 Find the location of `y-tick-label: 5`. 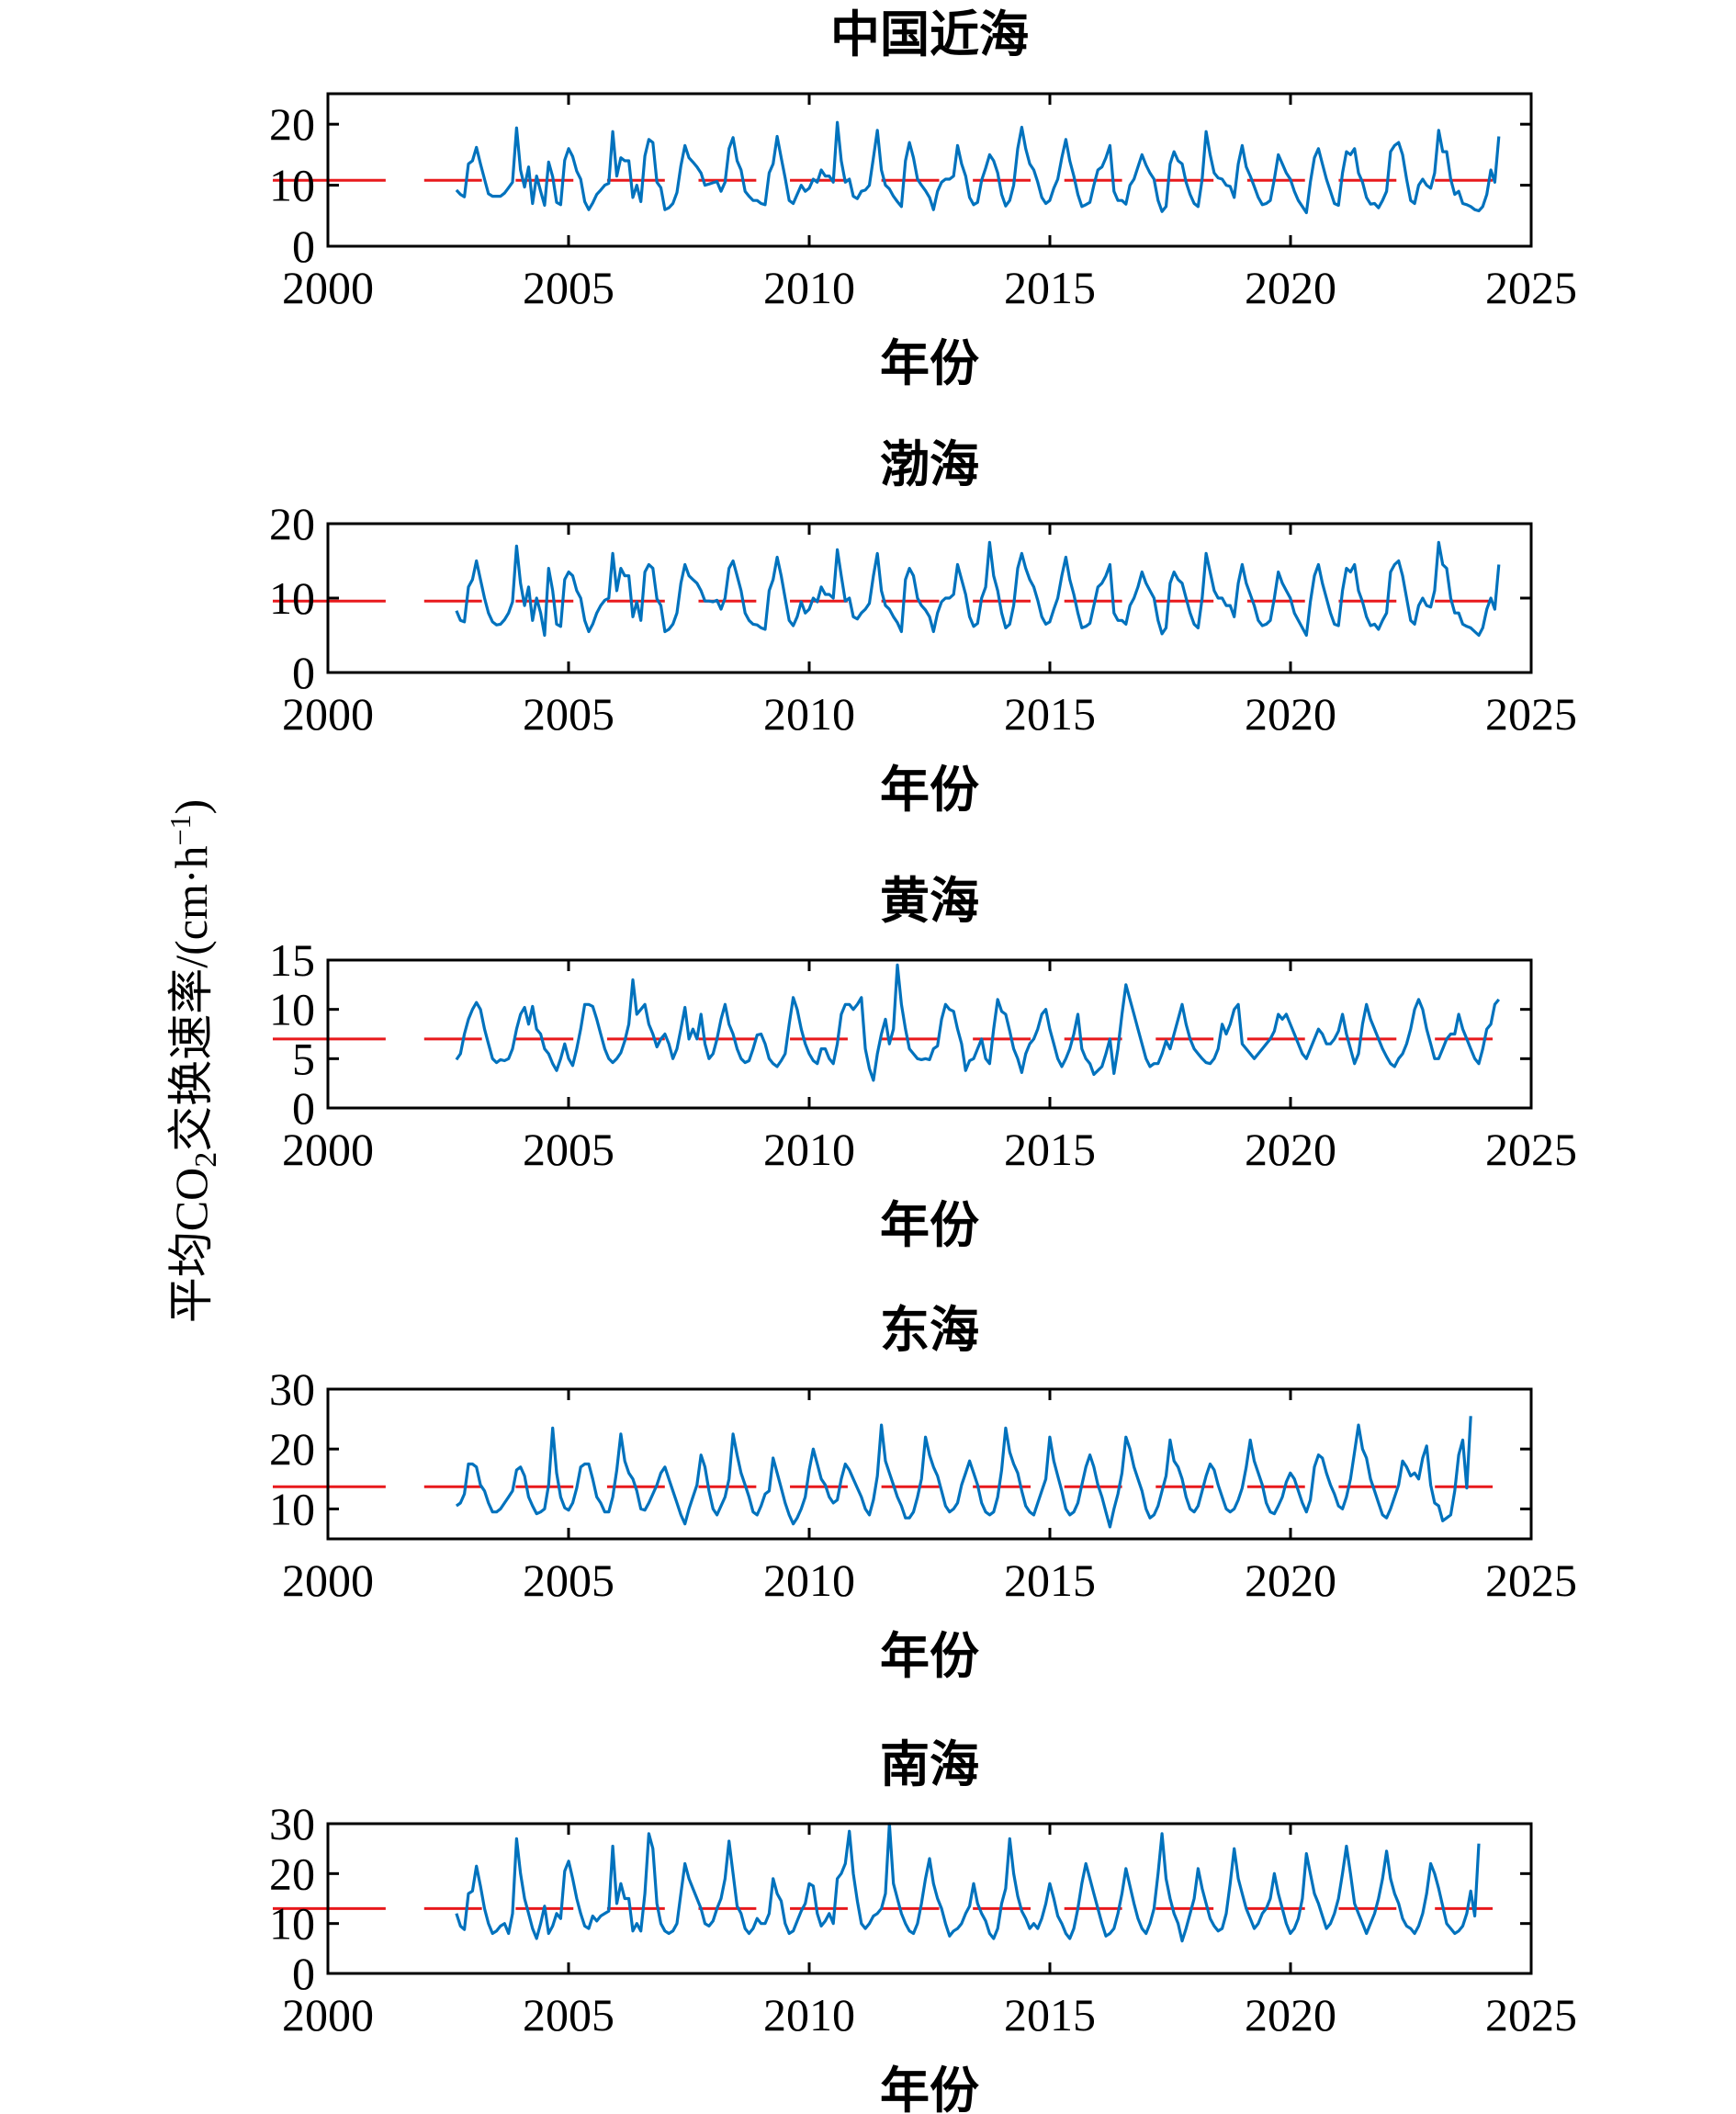

y-tick-label: 5 is located at coordinates (303, 1058).